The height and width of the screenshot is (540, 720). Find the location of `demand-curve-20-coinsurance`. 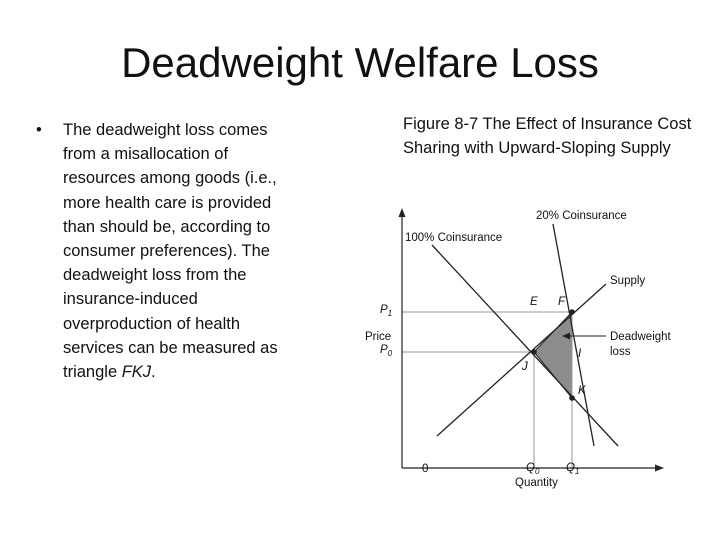

demand-curve-20-coinsurance is located at coordinates (573, 335).